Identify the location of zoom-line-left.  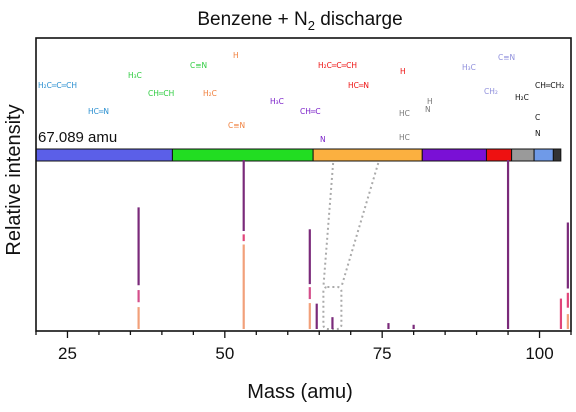
(328, 225).